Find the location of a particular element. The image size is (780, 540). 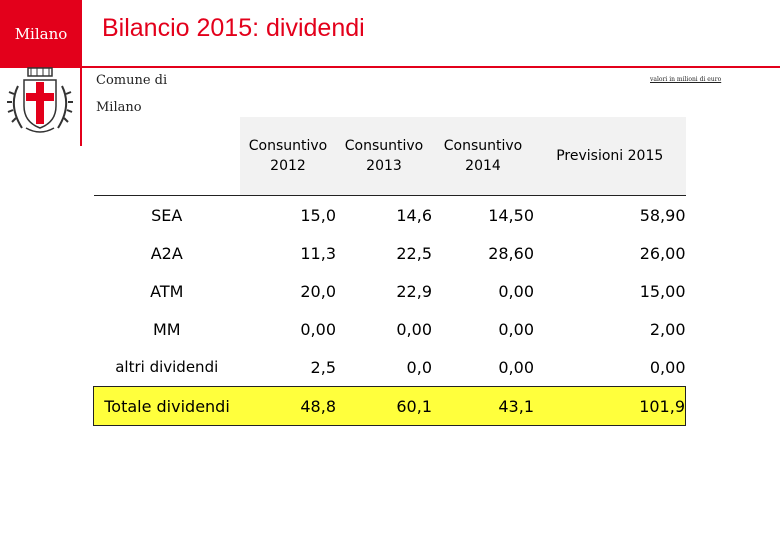

header-cell-2015: Previsioni 2015 is located at coordinates (610, 156).